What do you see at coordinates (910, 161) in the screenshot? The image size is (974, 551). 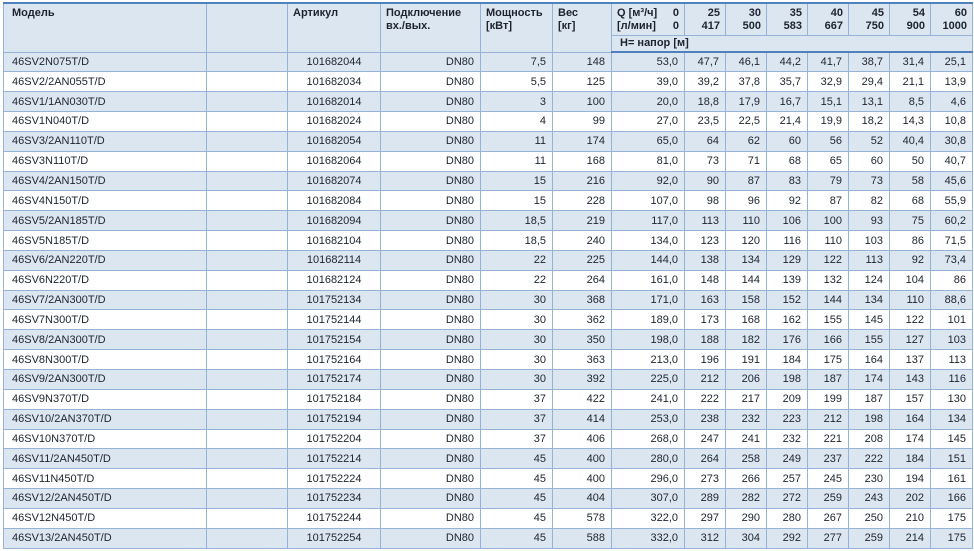 I see `cell-head-value: 50` at bounding box center [910, 161].